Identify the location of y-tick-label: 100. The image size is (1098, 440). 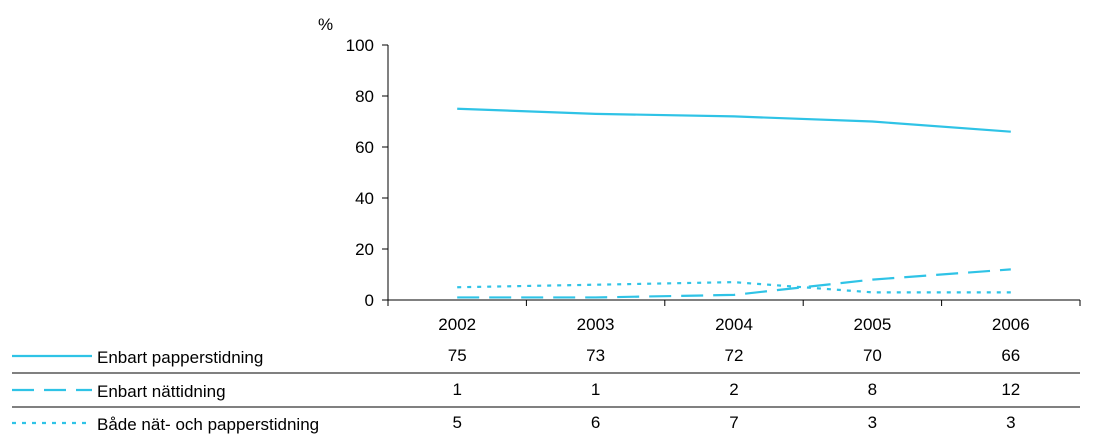
(360, 45).